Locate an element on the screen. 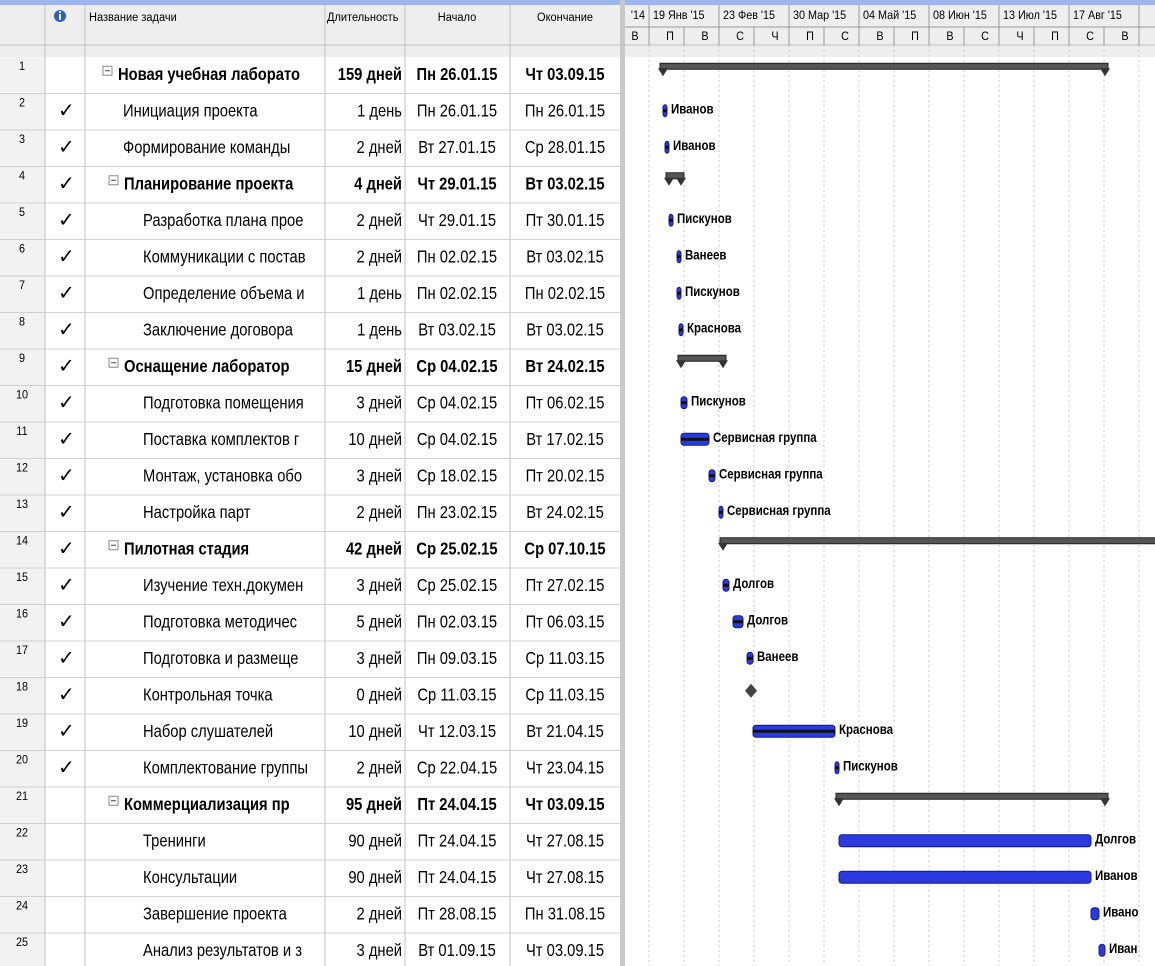  row-id-cell: 1 is located at coordinates (22, 67).